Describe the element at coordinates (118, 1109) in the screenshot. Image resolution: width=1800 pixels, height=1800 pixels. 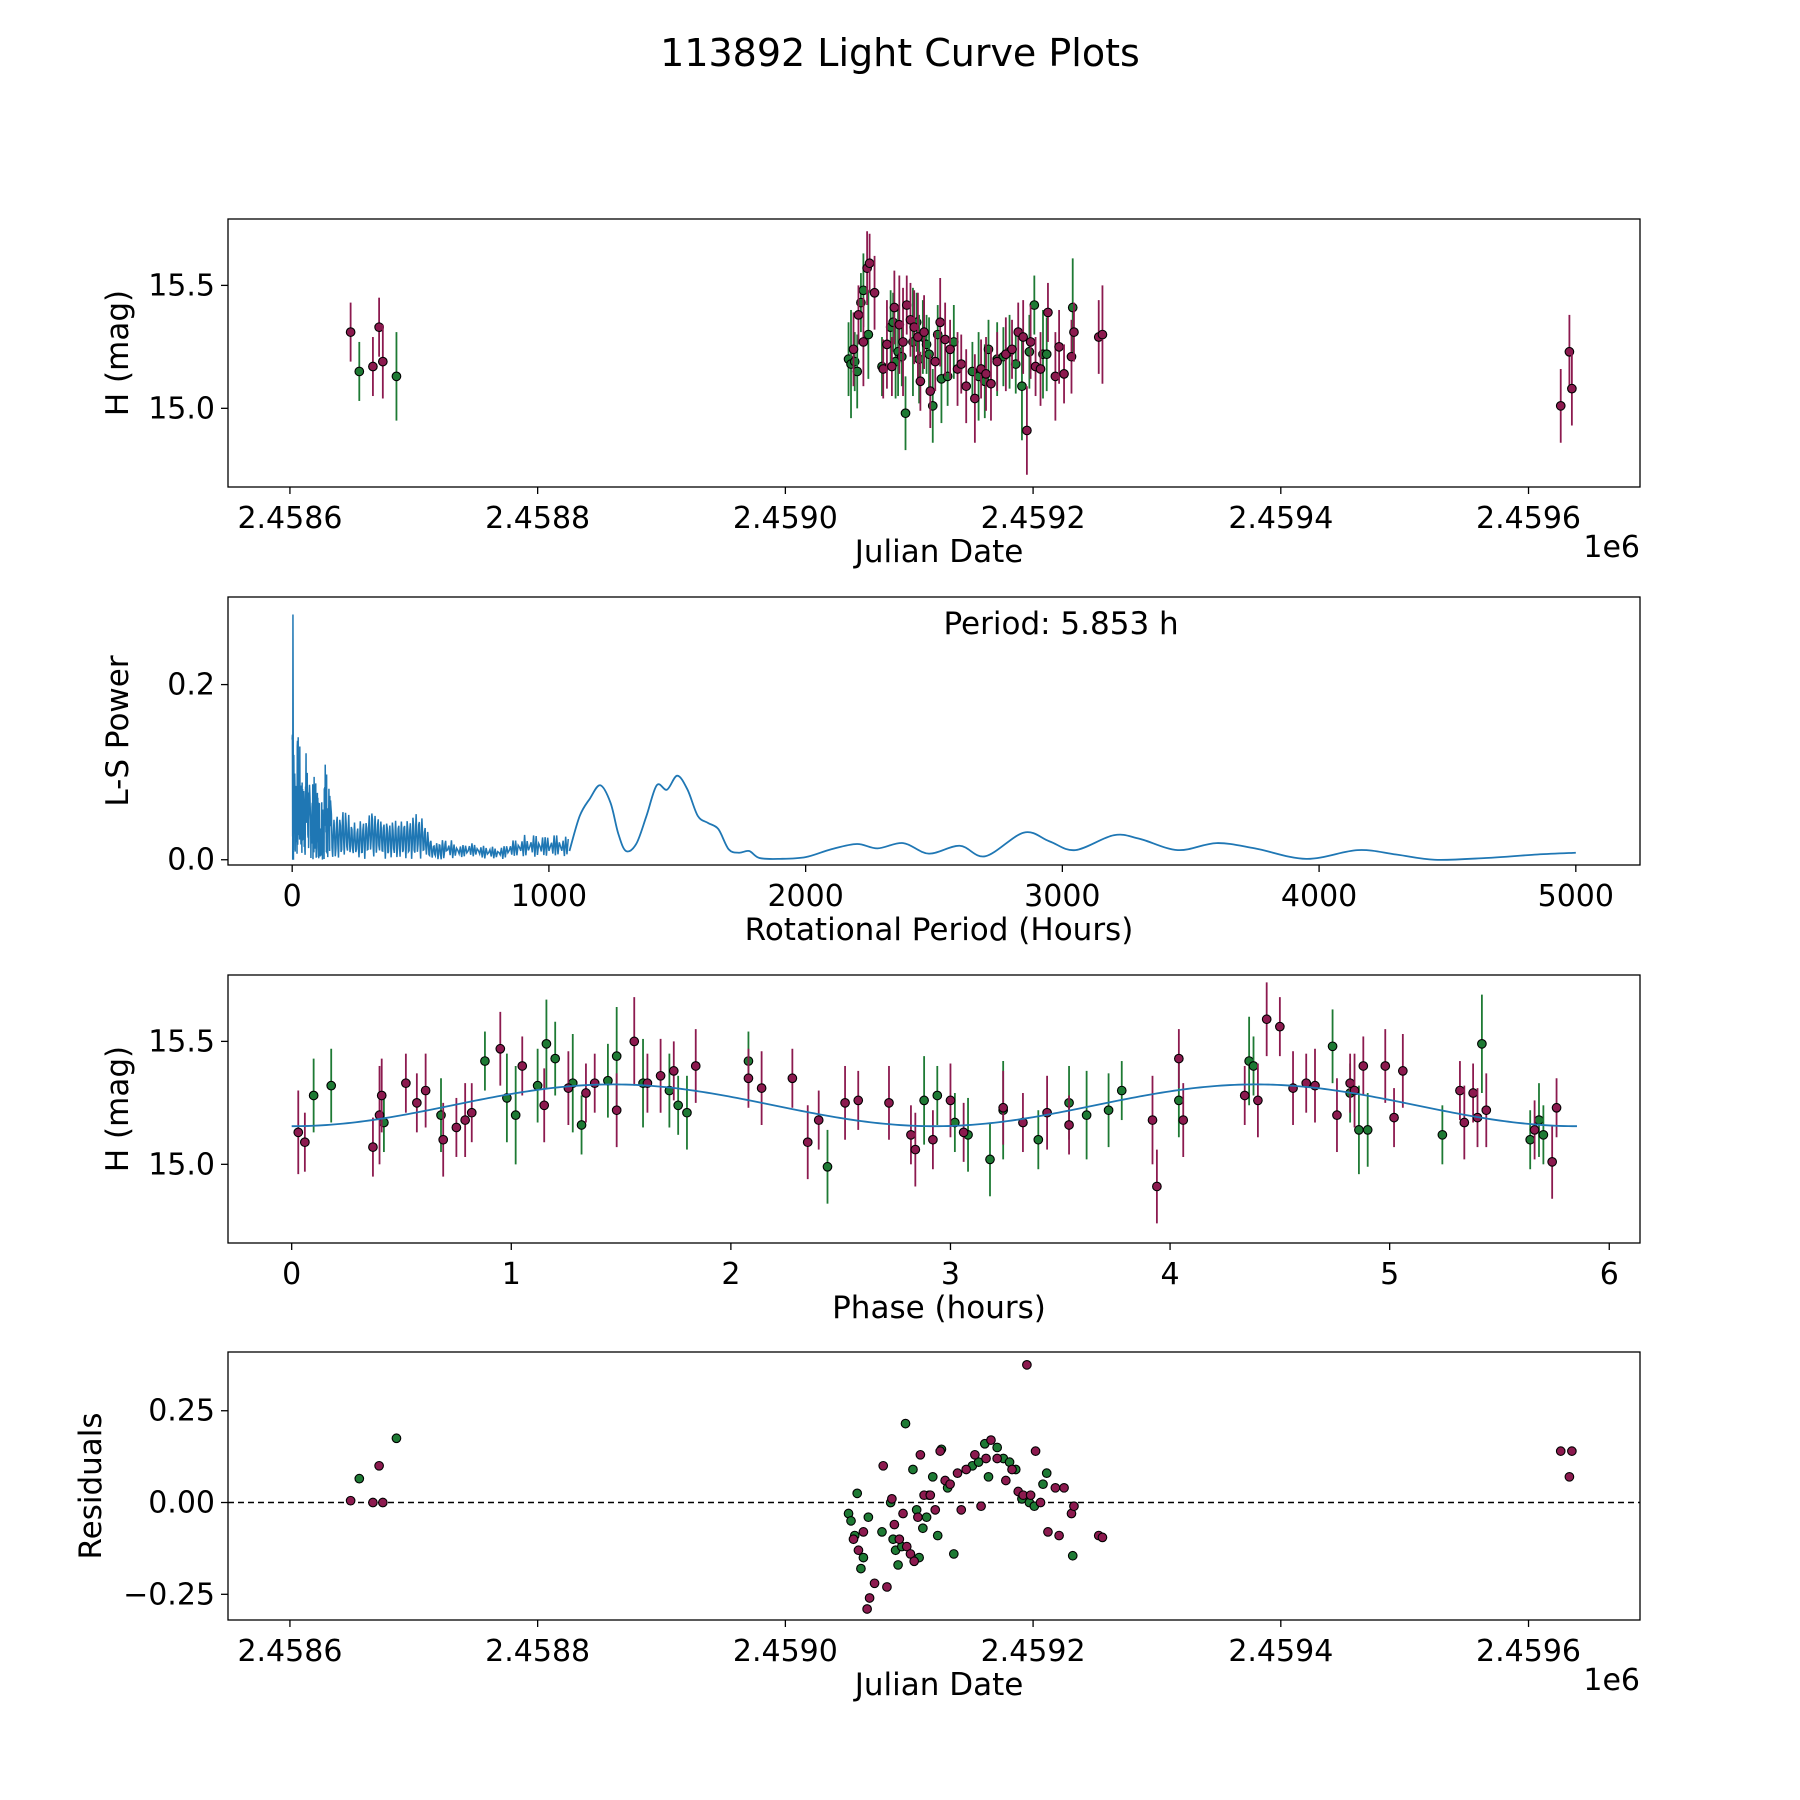
I see `y-axis-label: H (mag)` at that location.